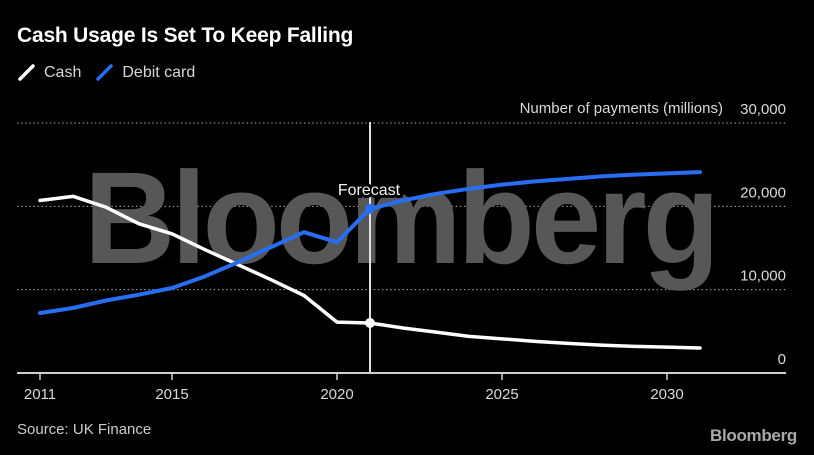  Describe the element at coordinates (753, 435) in the screenshot. I see `bloomberg-logo: Bloomberg` at that location.